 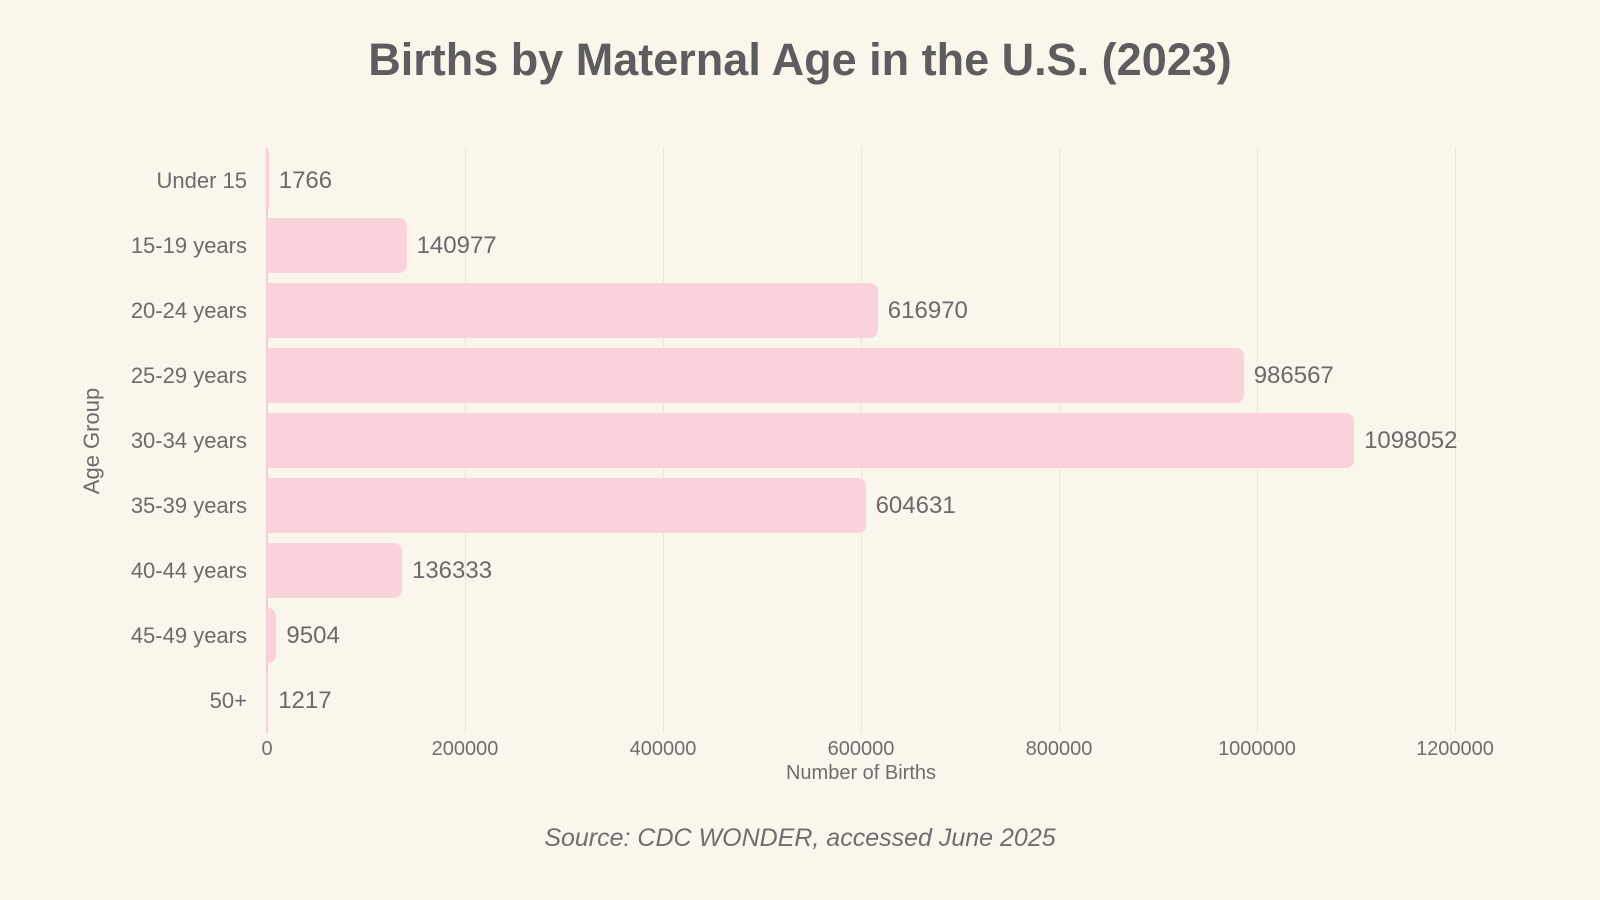 What do you see at coordinates (1455, 440) in the screenshot?
I see `gridline` at bounding box center [1455, 440].